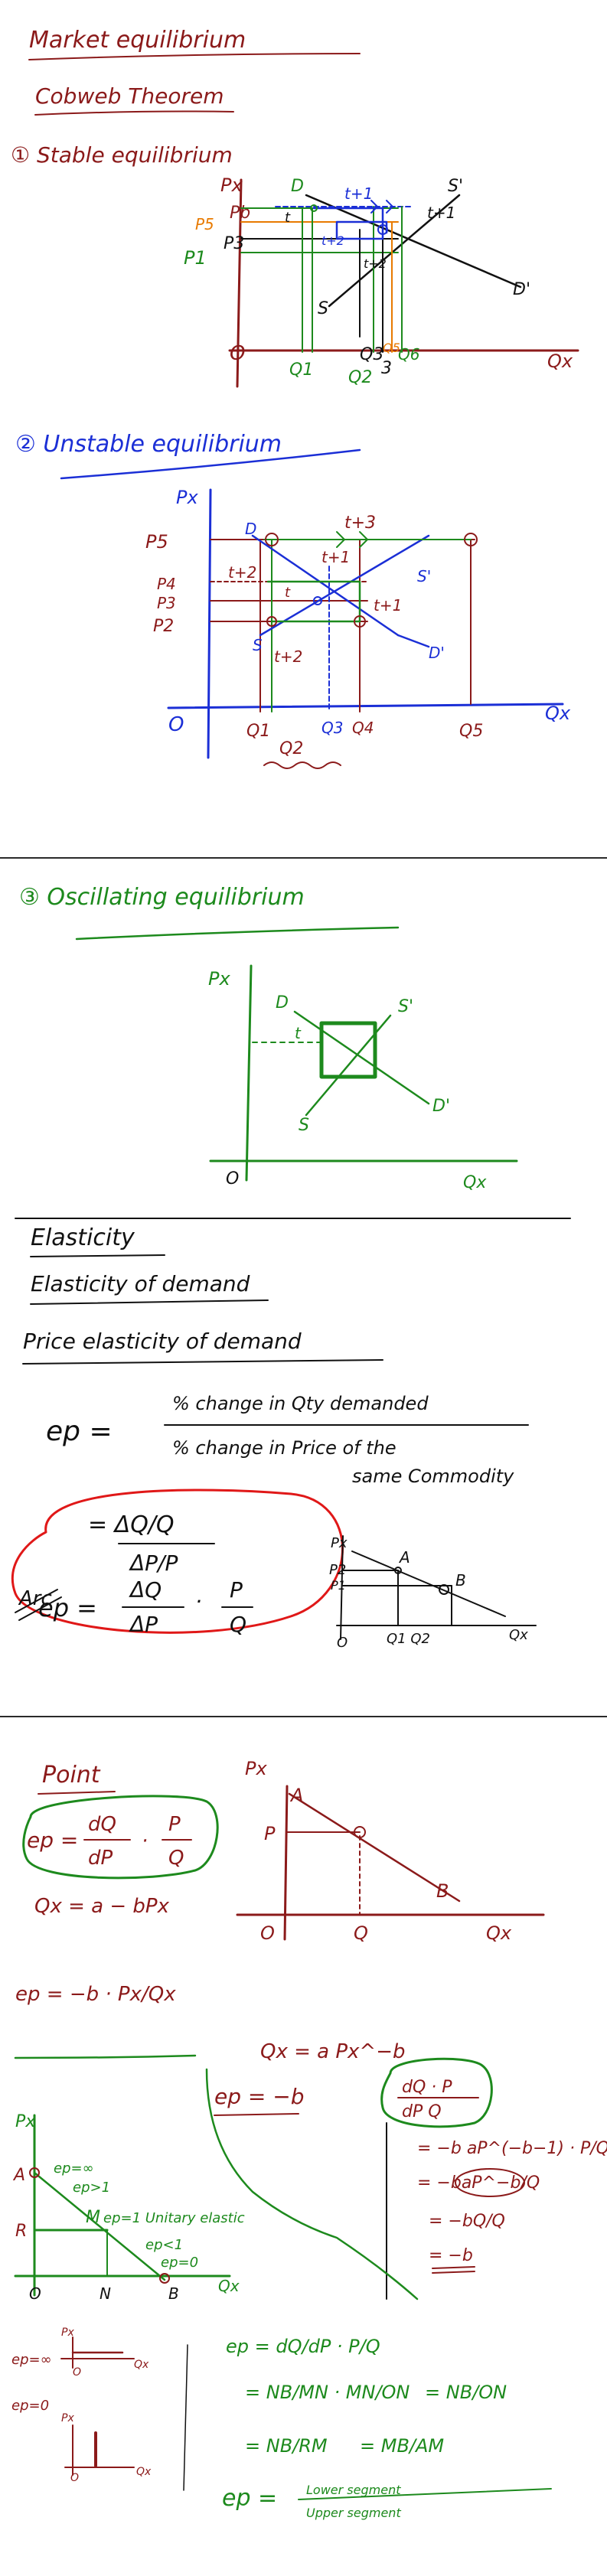  What do you see at coordinates (68, 1608) in the screenshot?
I see `arc-ep: ep =` at bounding box center [68, 1608].